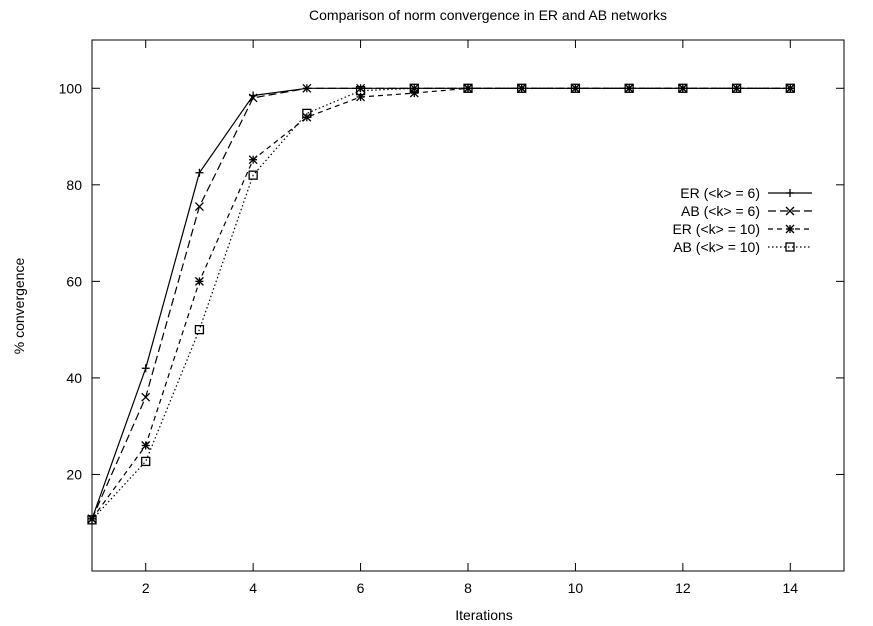  Describe the element at coordinates (716, 229) in the screenshot. I see `legend-label: ER (<k> = 10)` at that location.